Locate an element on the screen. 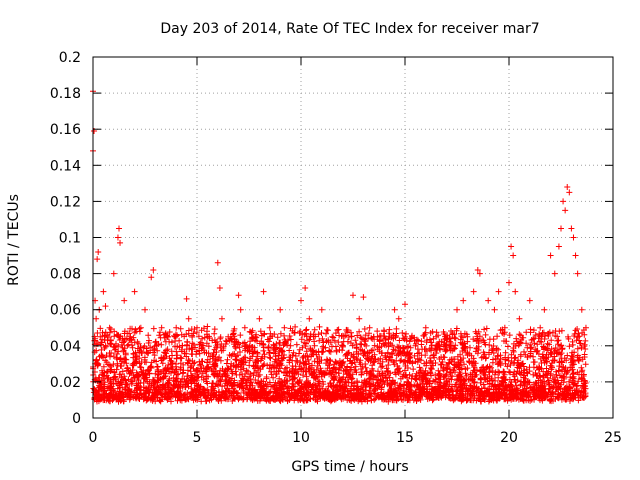 The image size is (640, 480). y-tick-label: 0.12 is located at coordinates (65, 202).